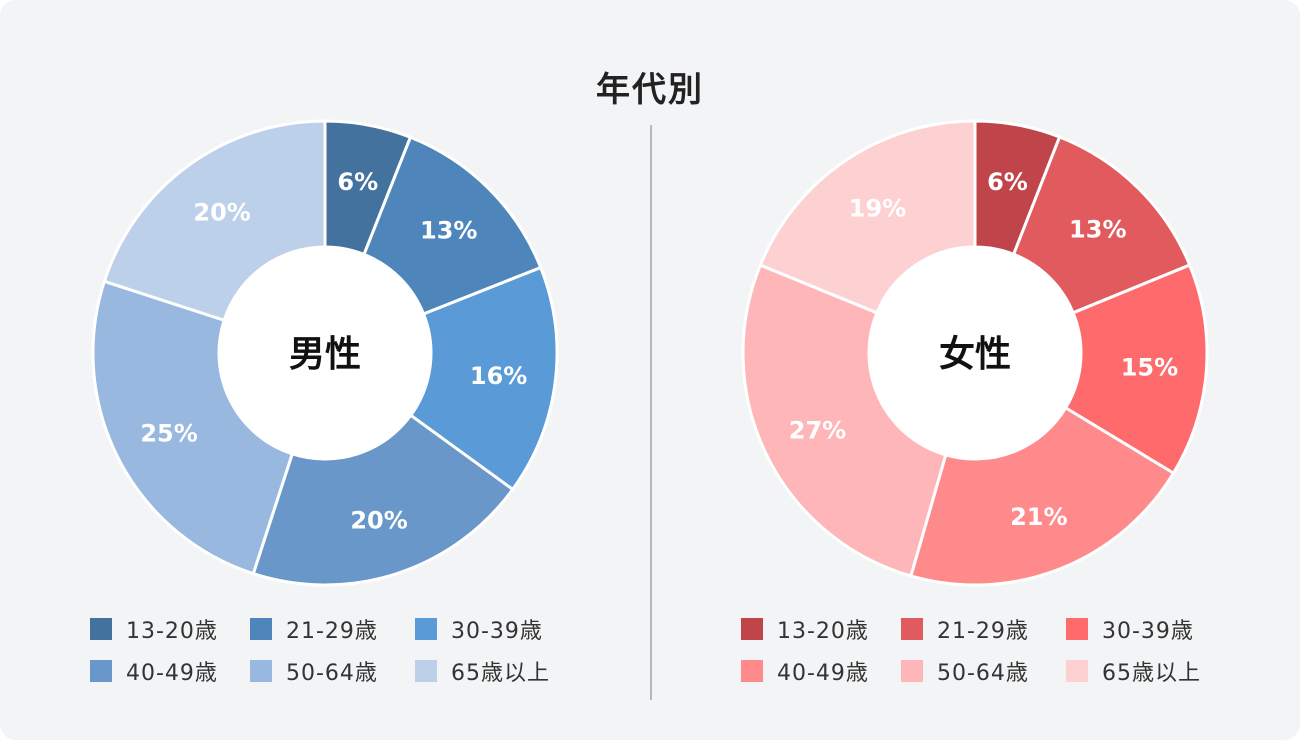  What do you see at coordinates (448, 230) in the screenshot?
I see `male-slice-label-1: 13%` at bounding box center [448, 230].